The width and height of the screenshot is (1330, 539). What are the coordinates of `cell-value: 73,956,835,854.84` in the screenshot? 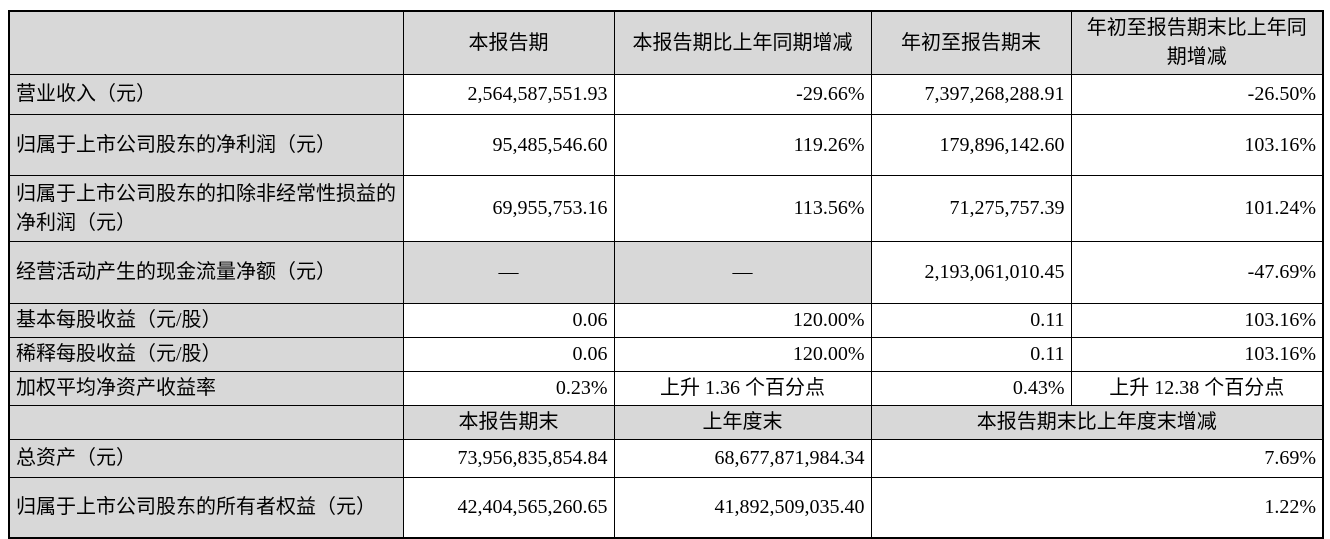 It's located at (508, 458).